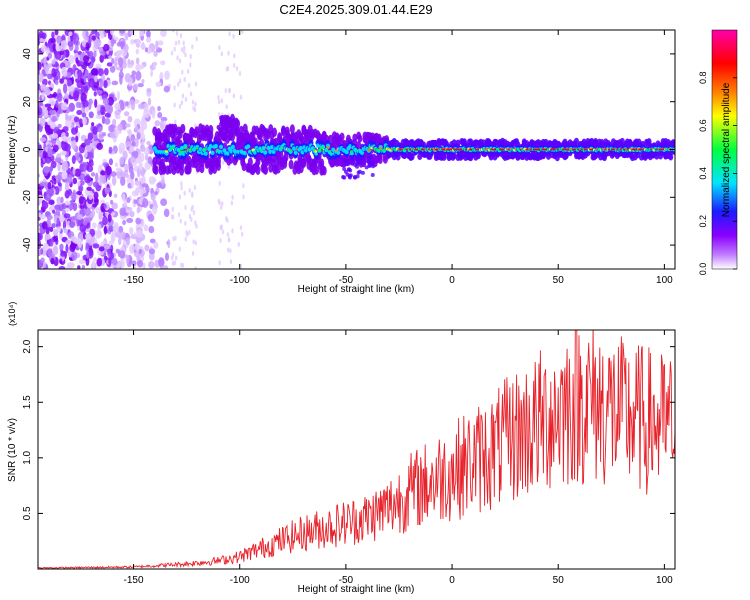 The height and width of the screenshot is (600, 750). What do you see at coordinates (27, 346) in the screenshot?
I see `y-tick-label: 2.0` at bounding box center [27, 346].